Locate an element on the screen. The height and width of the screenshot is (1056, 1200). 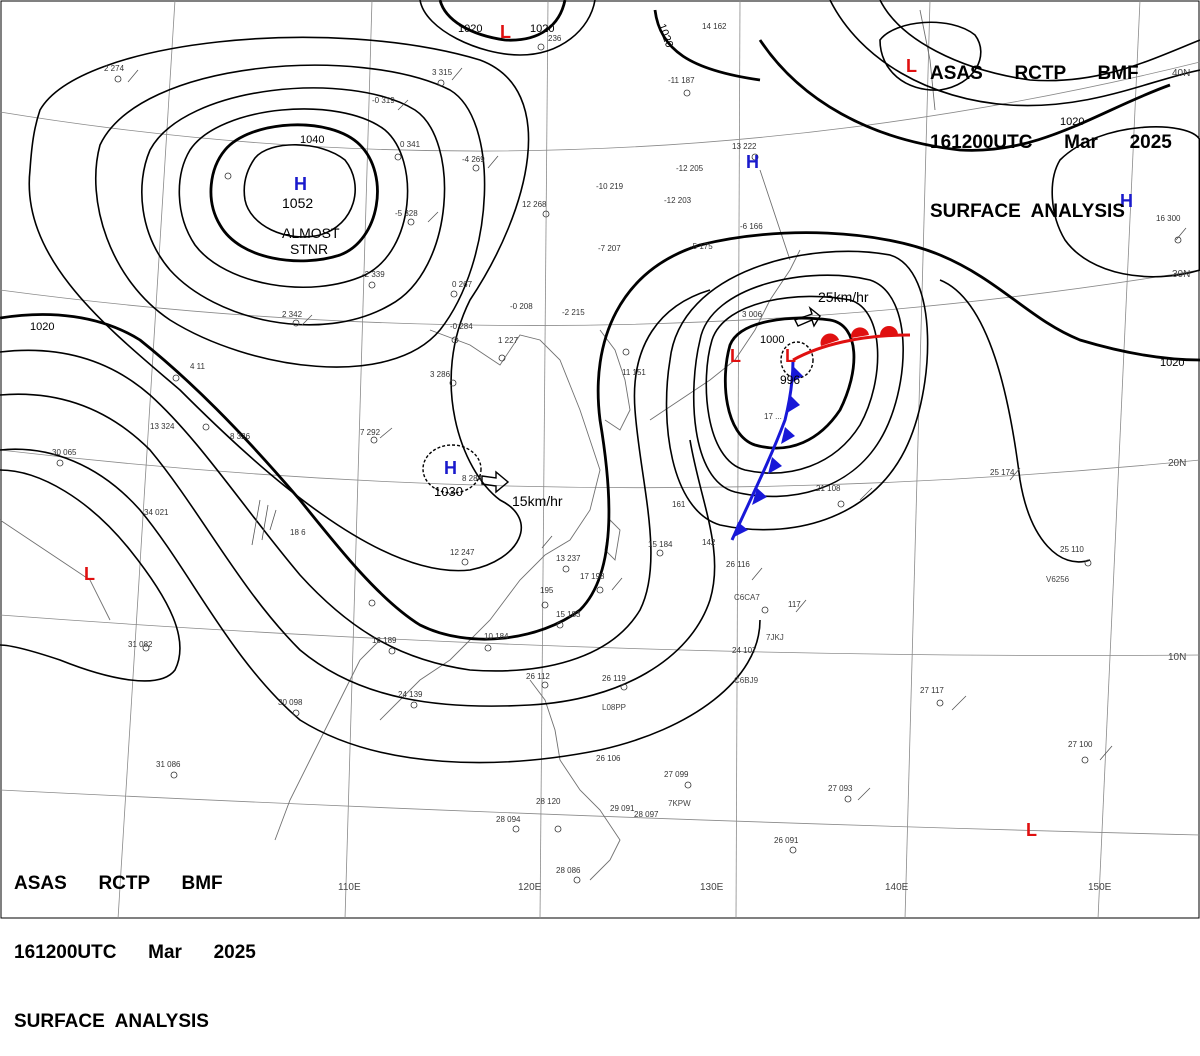
high-center-letter-3: H is located at coordinates (752, 162).